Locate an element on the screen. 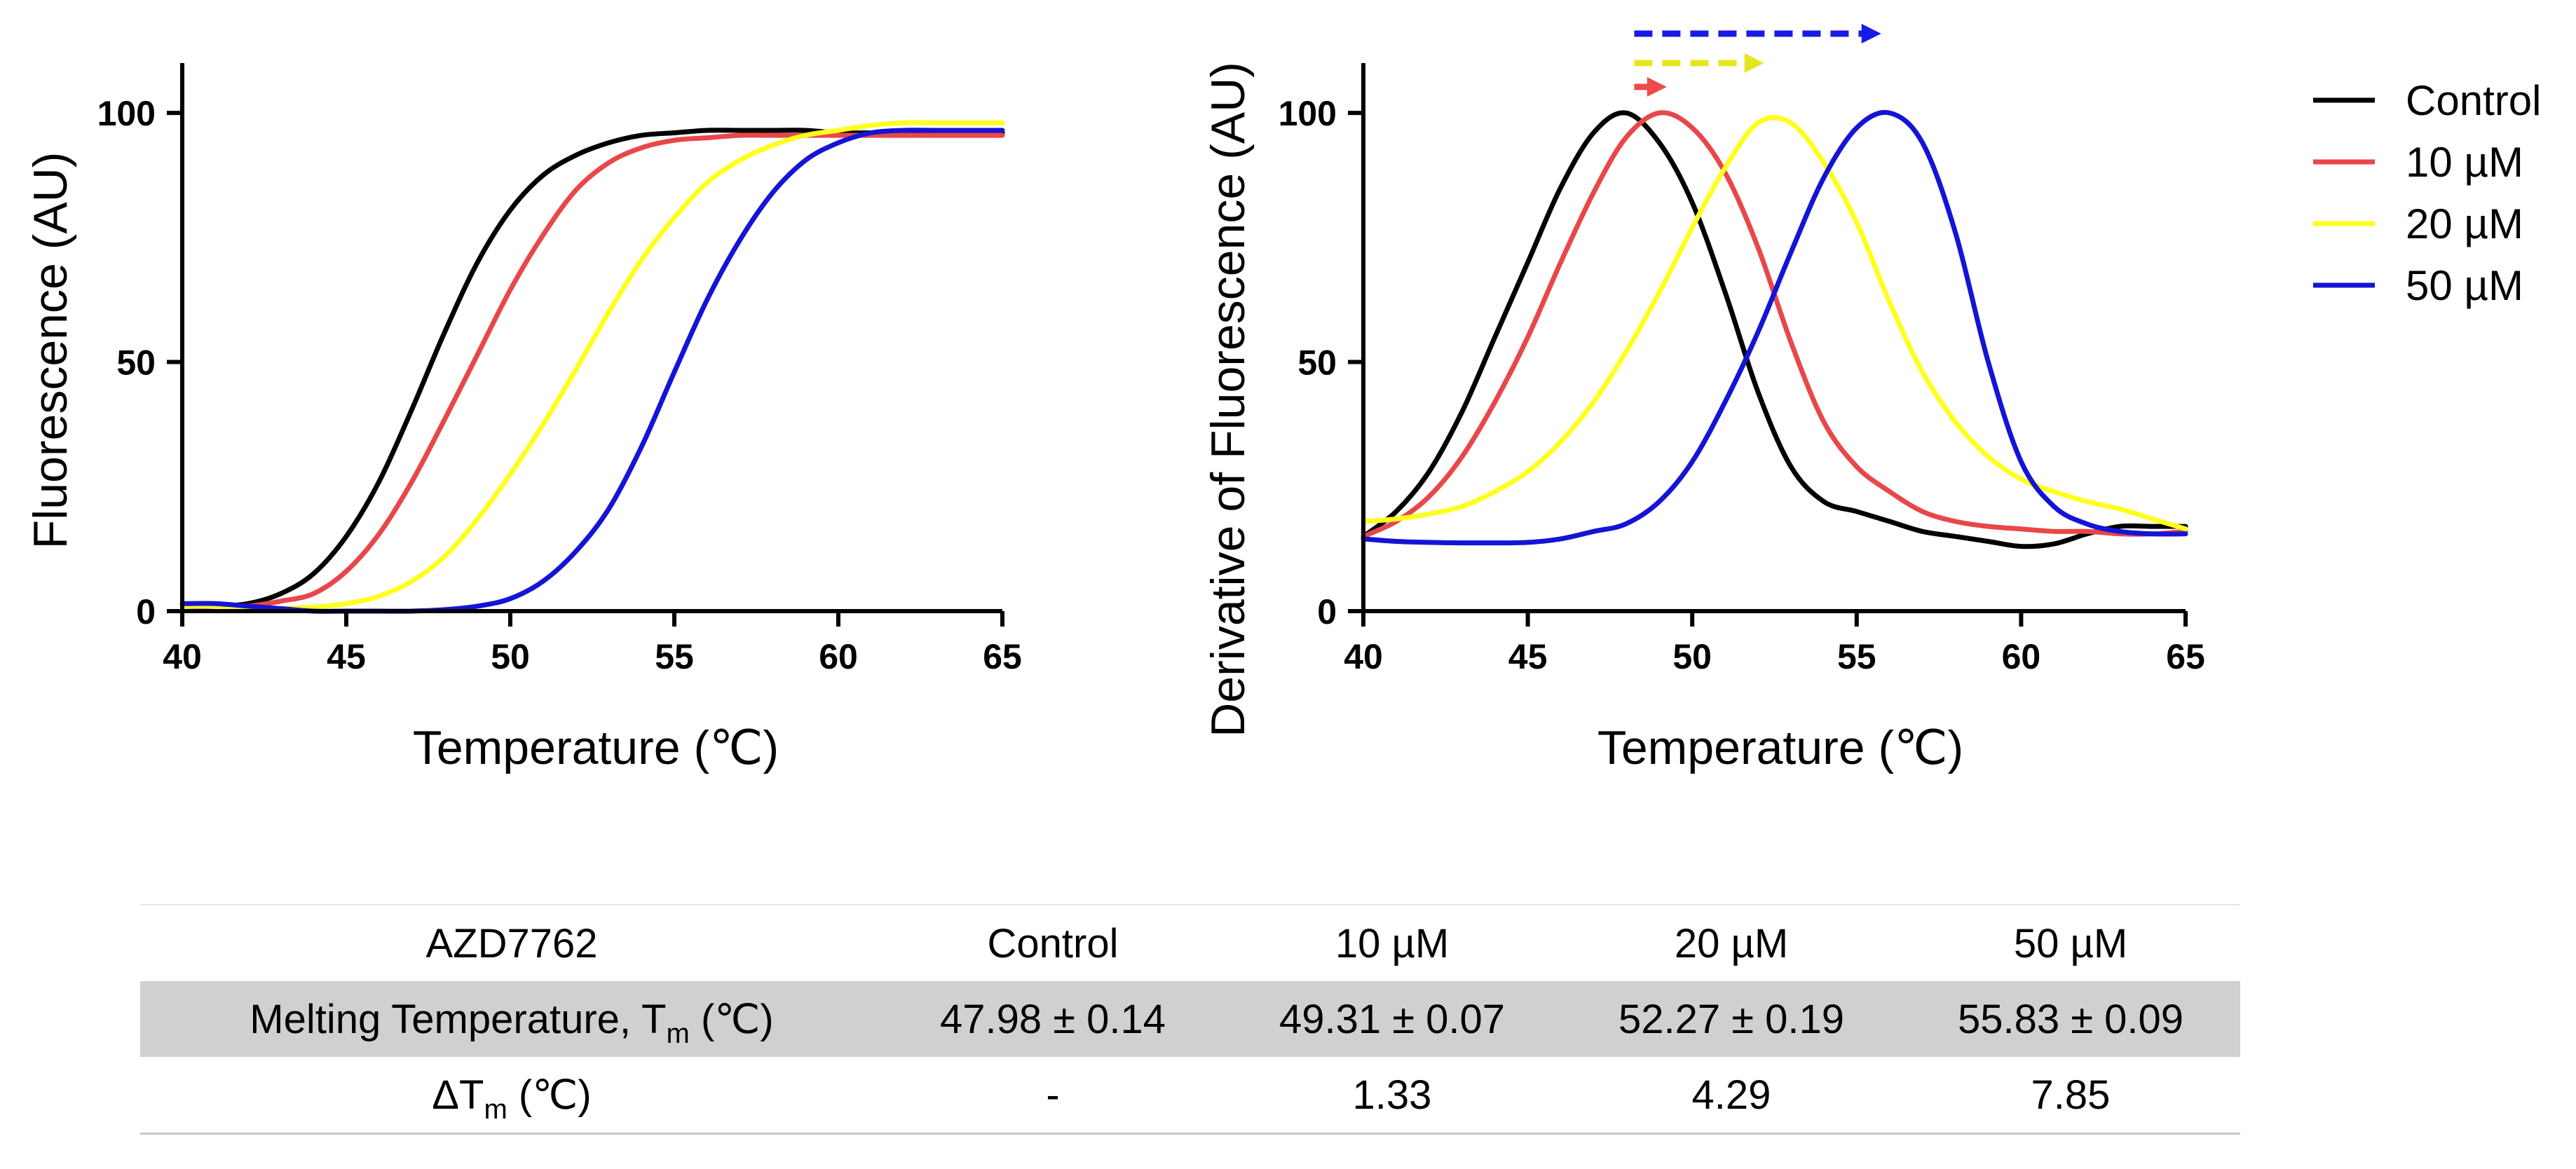 This screenshot has height=1169, width=2576. table-cell-tm-control: 47.98 ± 0.14 is located at coordinates (1052, 1019).